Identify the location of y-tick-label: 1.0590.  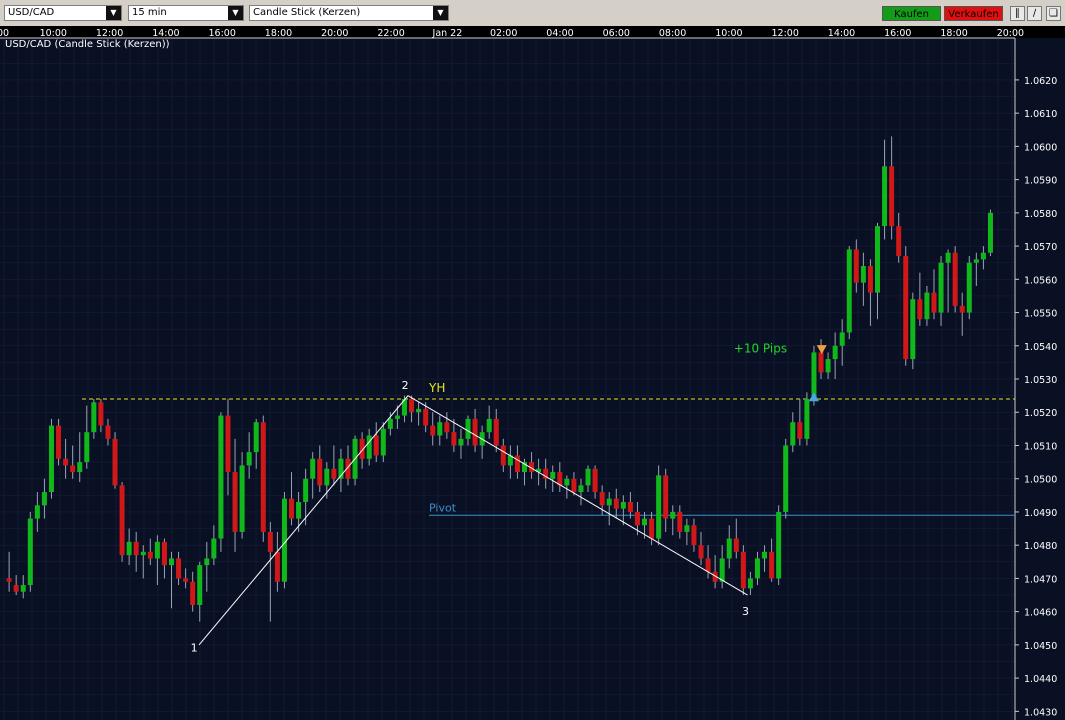
(1040, 181).